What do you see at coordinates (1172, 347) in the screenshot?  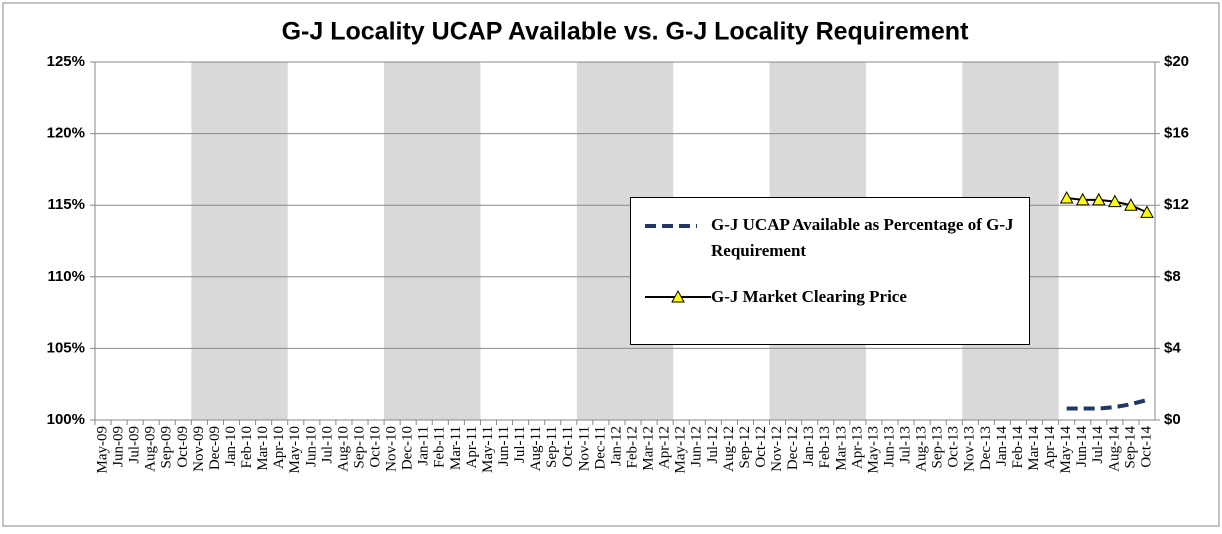 I see `y2-tick-label: $4` at bounding box center [1172, 347].